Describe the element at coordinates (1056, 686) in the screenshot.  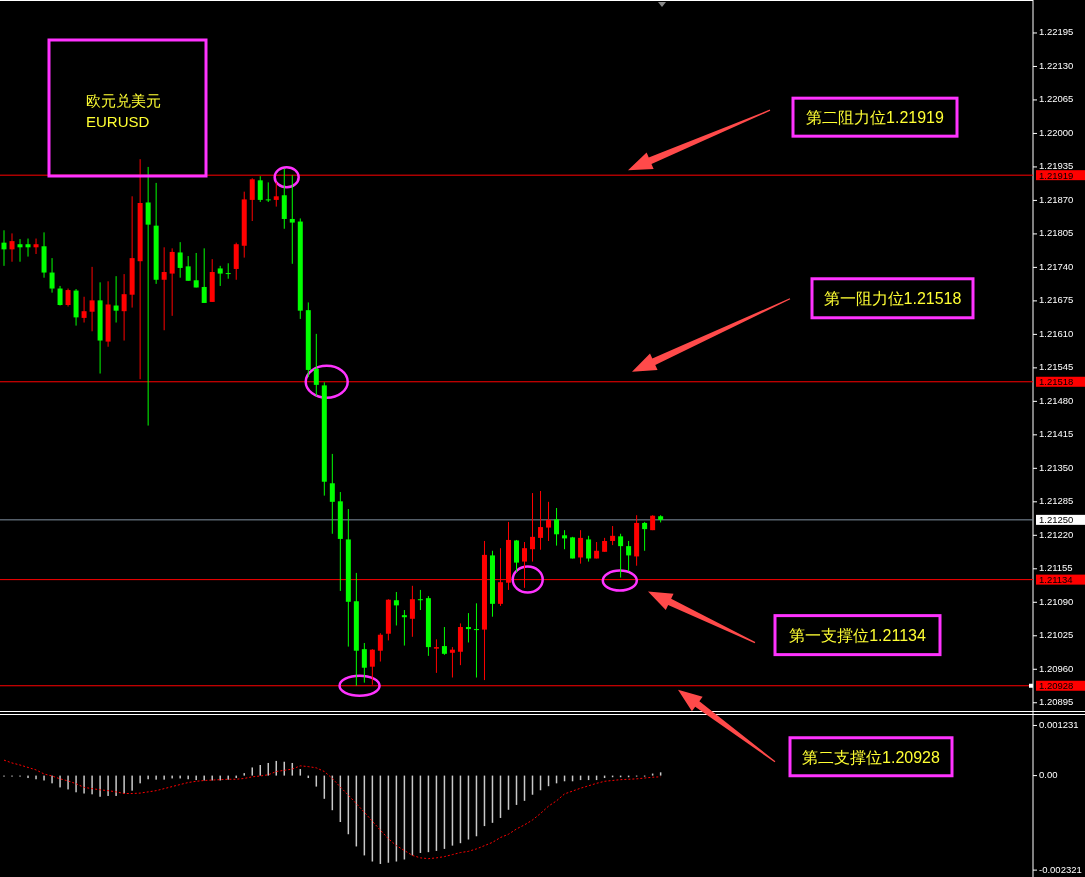
I see `ref-line-label: 1.20928` at that location.